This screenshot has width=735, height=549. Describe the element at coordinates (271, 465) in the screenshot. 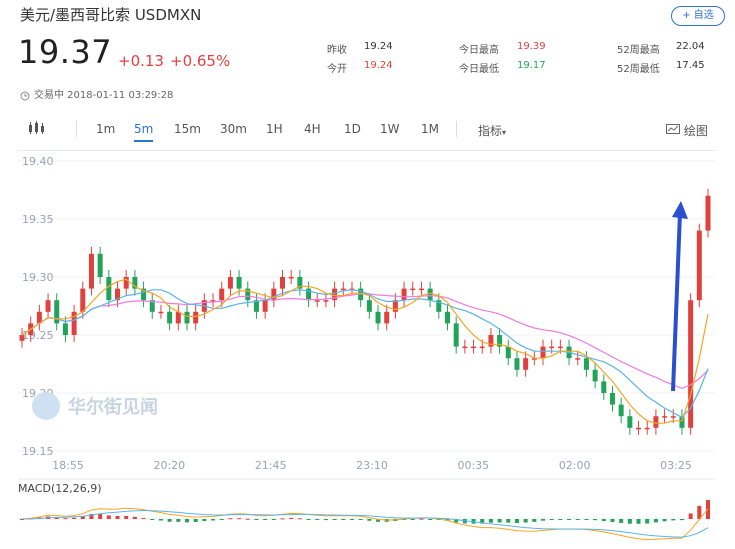

I see `x-tick-label: 21:45` at that location.